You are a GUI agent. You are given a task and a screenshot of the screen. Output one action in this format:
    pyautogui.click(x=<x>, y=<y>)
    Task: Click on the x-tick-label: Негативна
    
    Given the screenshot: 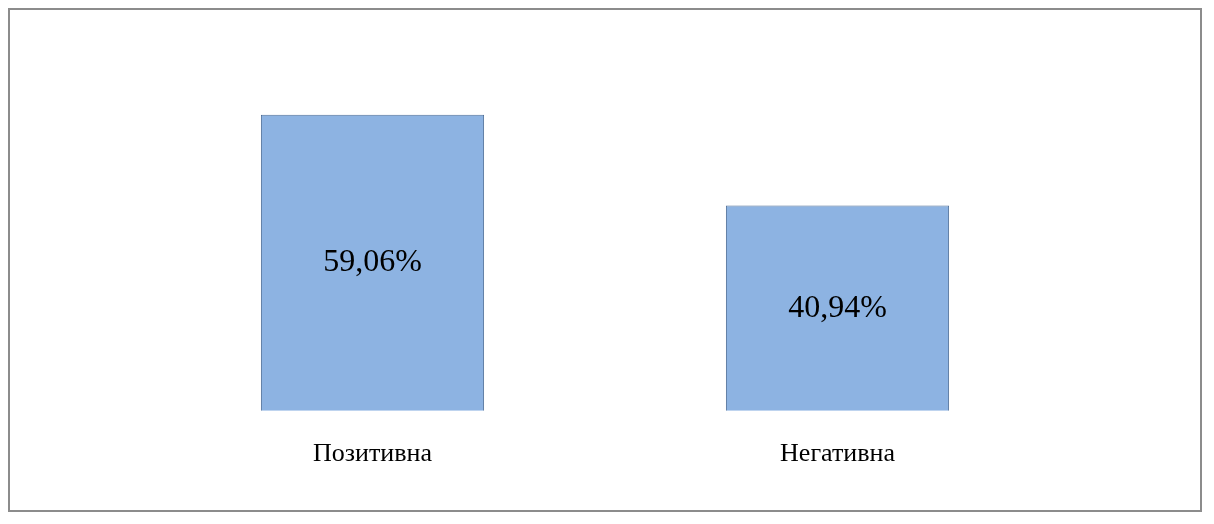 What is the action you would take?
    pyautogui.click(x=838, y=453)
    